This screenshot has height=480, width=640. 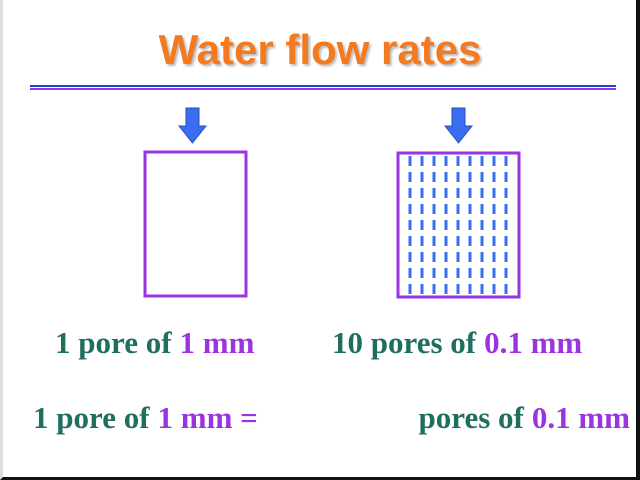 I want to click on equation-right: pores of 0.1 mm, so click(x=525, y=418).